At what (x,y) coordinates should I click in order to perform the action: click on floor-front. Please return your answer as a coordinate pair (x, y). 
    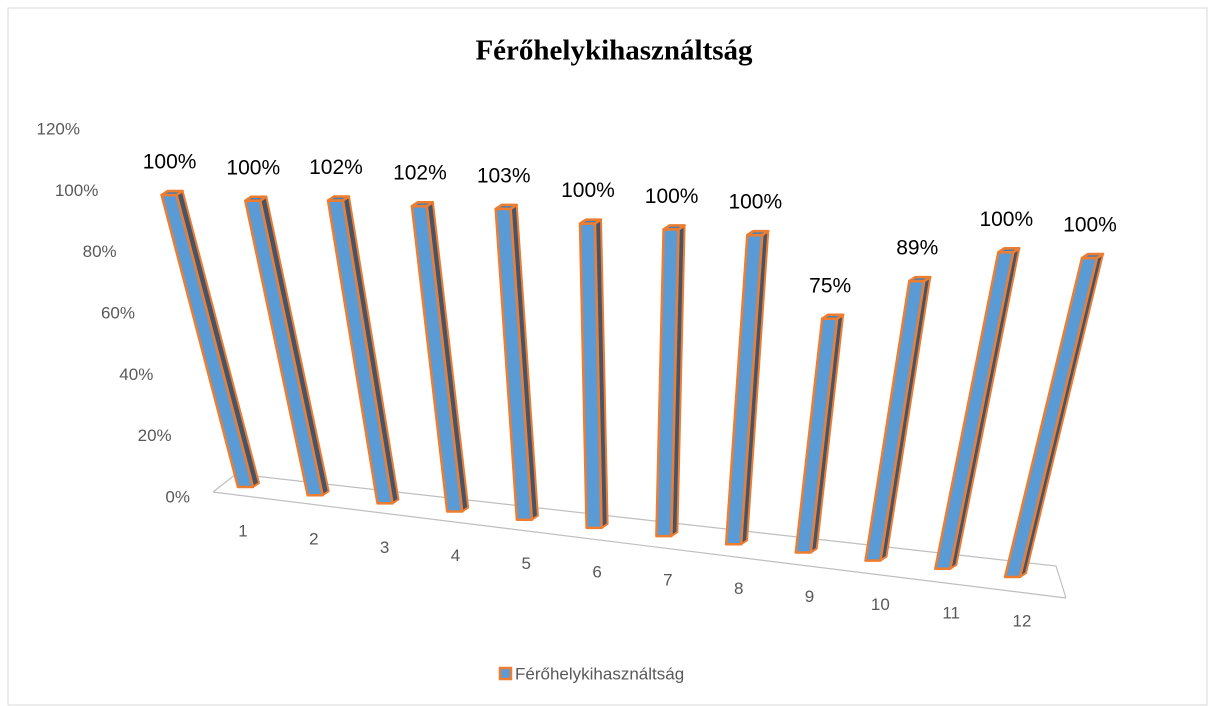
    Looking at the image, I should click on (639, 545).